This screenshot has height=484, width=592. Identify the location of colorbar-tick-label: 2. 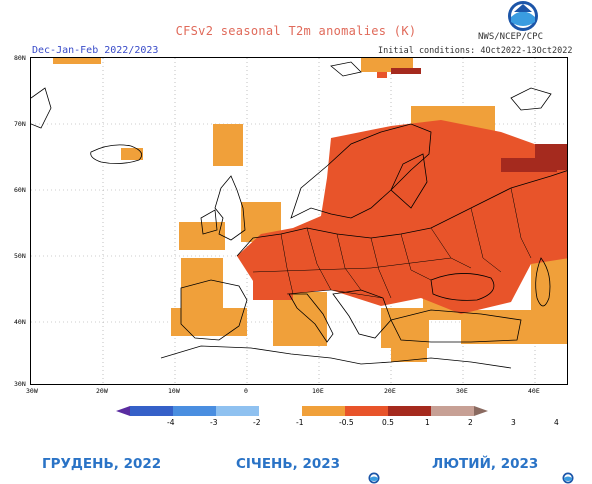
(470, 422).